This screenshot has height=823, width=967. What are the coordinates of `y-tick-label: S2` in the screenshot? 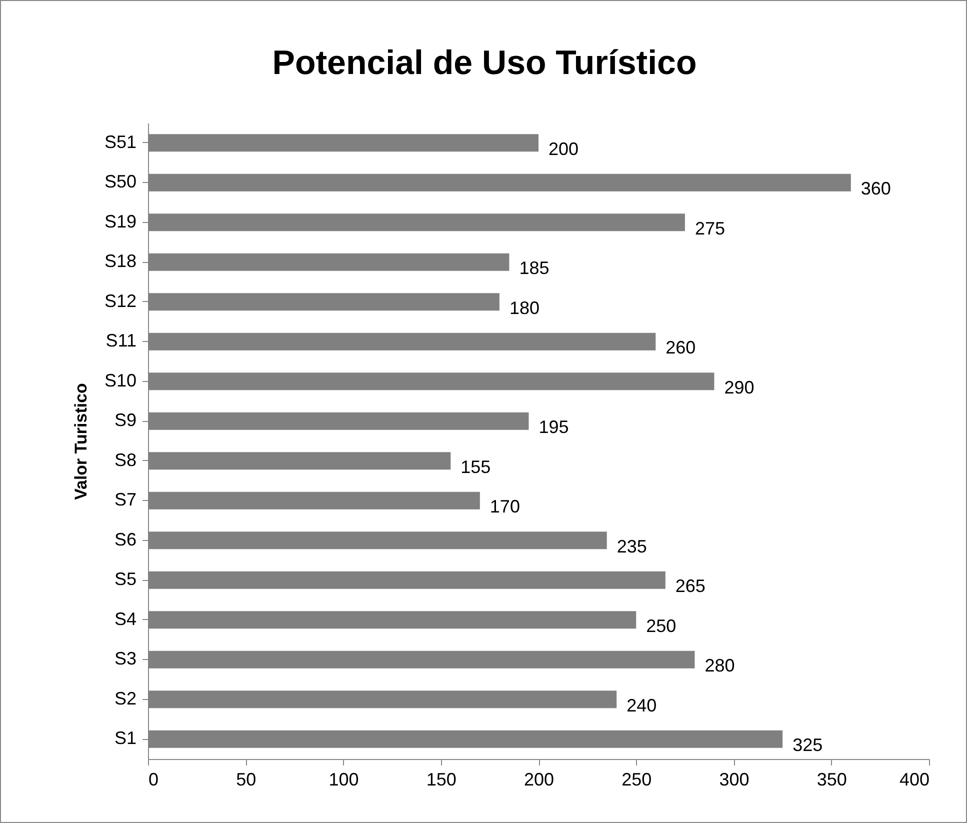 It's located at (125, 698).